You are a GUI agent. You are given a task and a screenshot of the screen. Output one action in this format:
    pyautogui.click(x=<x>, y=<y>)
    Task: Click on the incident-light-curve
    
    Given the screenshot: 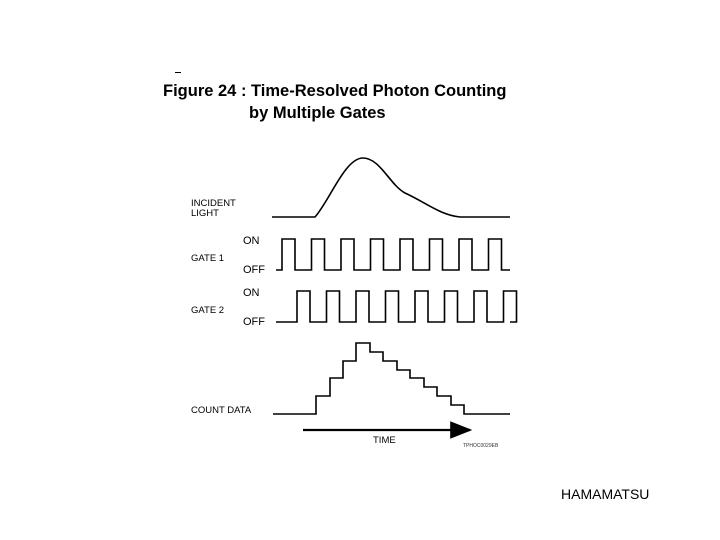 What is the action you would take?
    pyautogui.click(x=391, y=187)
    